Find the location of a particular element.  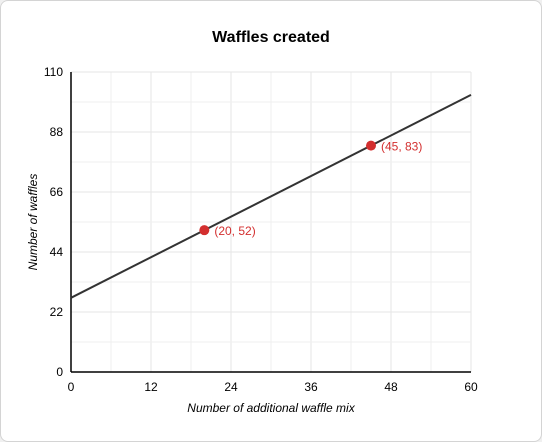

y-tick-label: 88 is located at coordinates (57, 132).